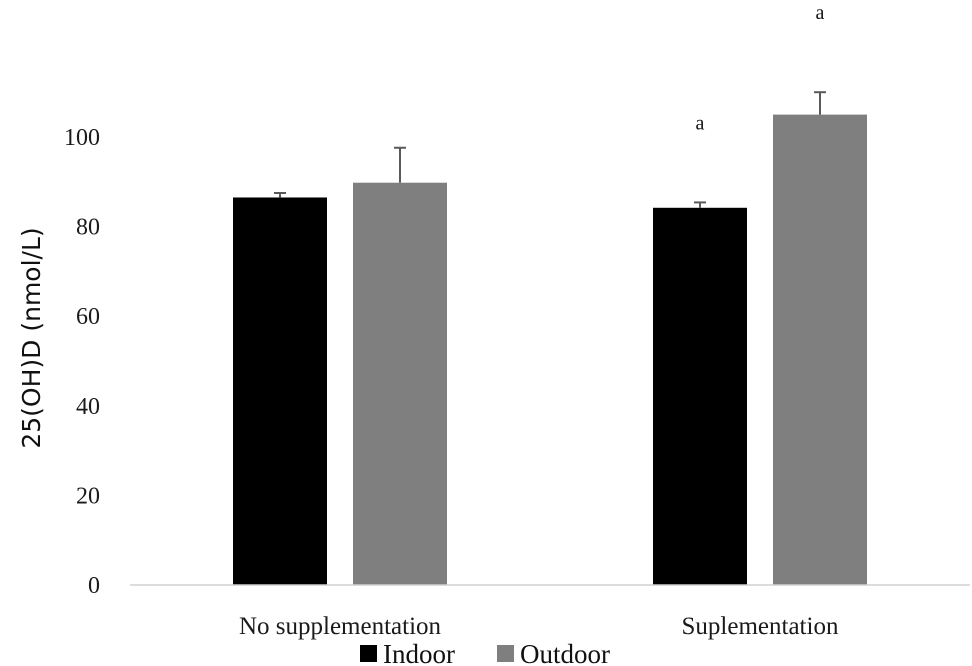  Describe the element at coordinates (760, 626) in the screenshot. I see `x-category-label: Suplementation` at that location.